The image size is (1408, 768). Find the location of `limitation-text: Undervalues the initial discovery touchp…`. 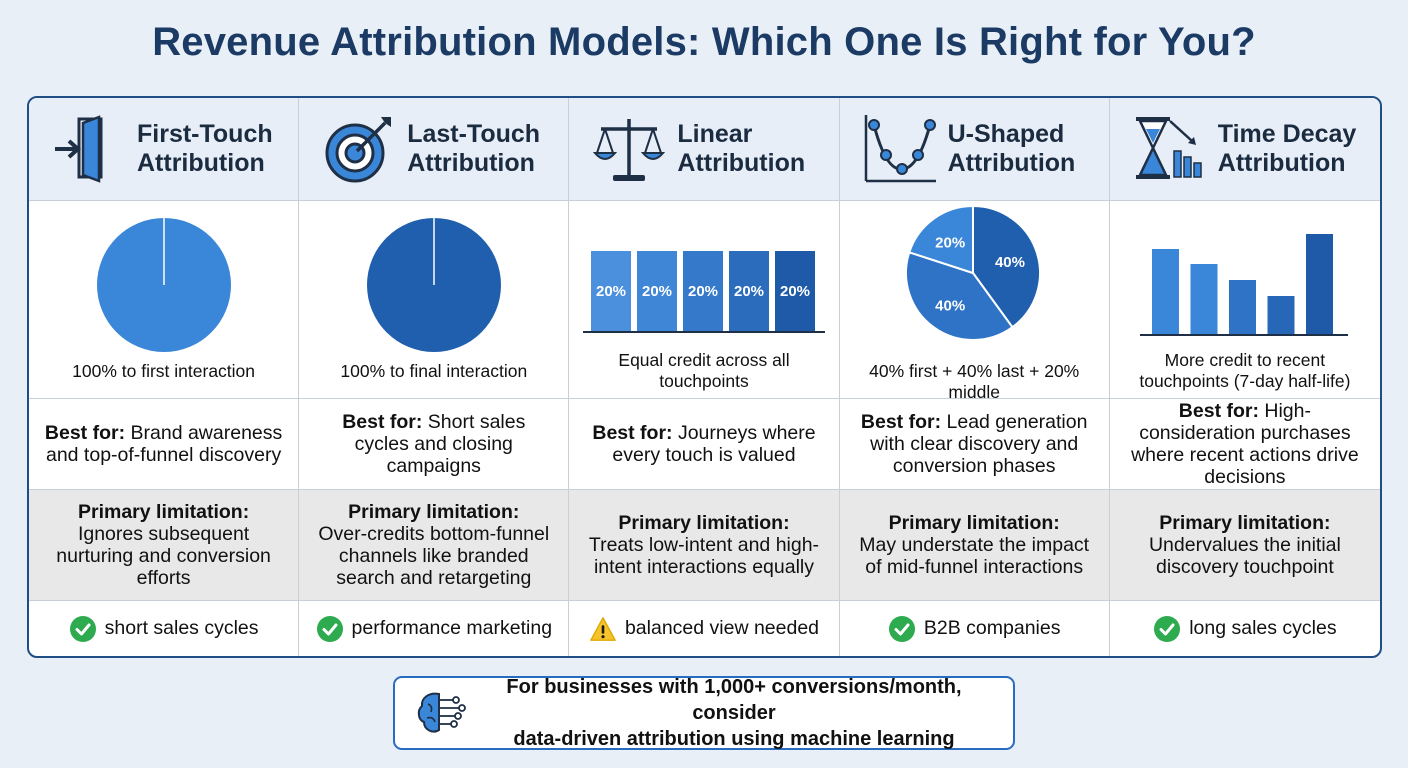

limitation-text: Undervalues the initial discovery touchp… is located at coordinates (1244, 556).